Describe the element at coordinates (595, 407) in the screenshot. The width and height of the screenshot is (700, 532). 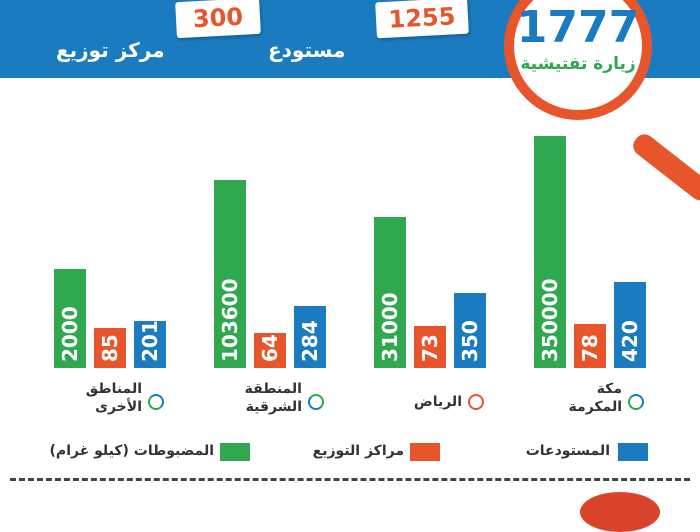
I see `category-line: المكرمة` at that location.